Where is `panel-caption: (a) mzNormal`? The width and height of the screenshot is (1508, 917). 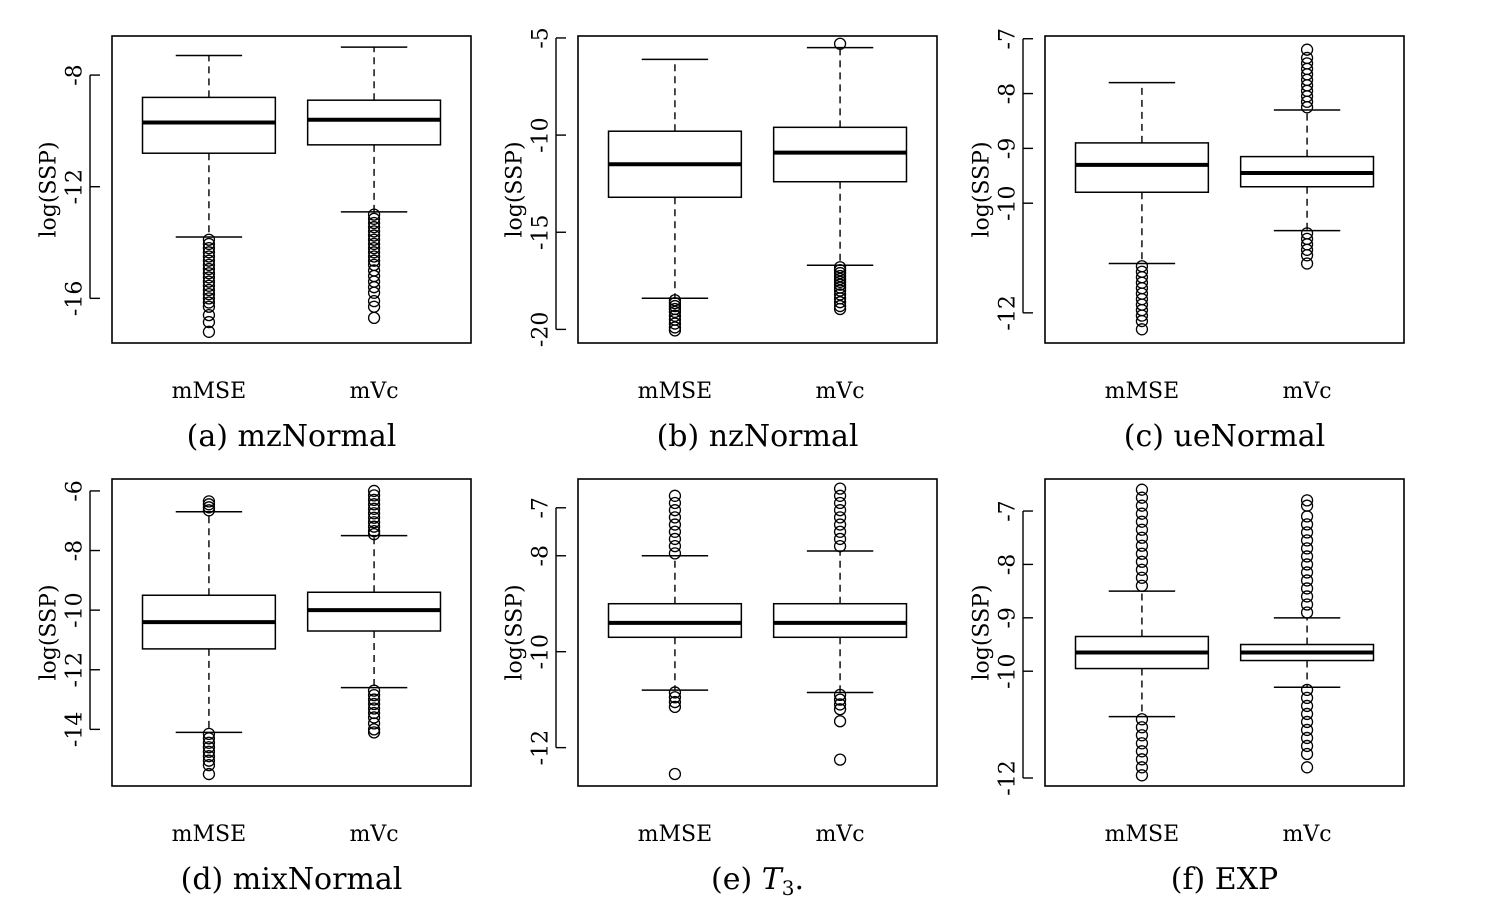
panel-caption: (a) mzNormal is located at coordinates (292, 436).